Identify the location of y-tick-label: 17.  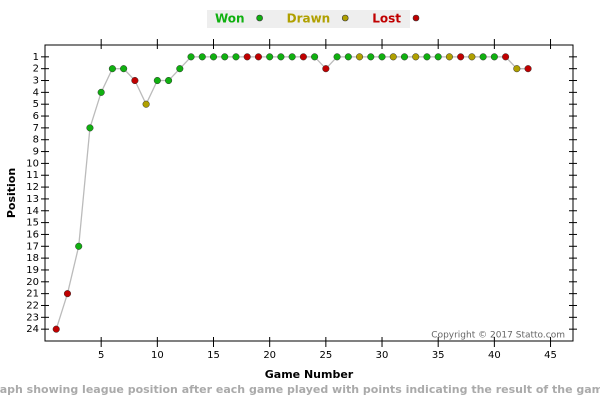
(32, 246).